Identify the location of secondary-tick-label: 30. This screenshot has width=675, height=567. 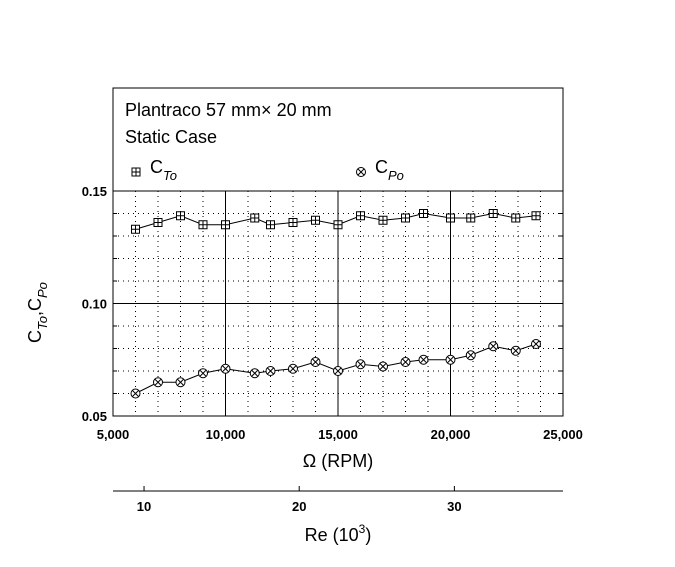
(454, 506).